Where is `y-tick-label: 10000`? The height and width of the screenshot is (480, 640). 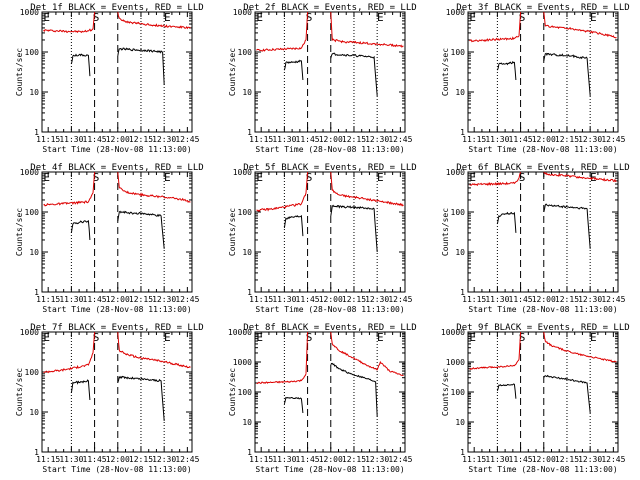
y-tick-label: 10000 is located at coordinates (453, 332).